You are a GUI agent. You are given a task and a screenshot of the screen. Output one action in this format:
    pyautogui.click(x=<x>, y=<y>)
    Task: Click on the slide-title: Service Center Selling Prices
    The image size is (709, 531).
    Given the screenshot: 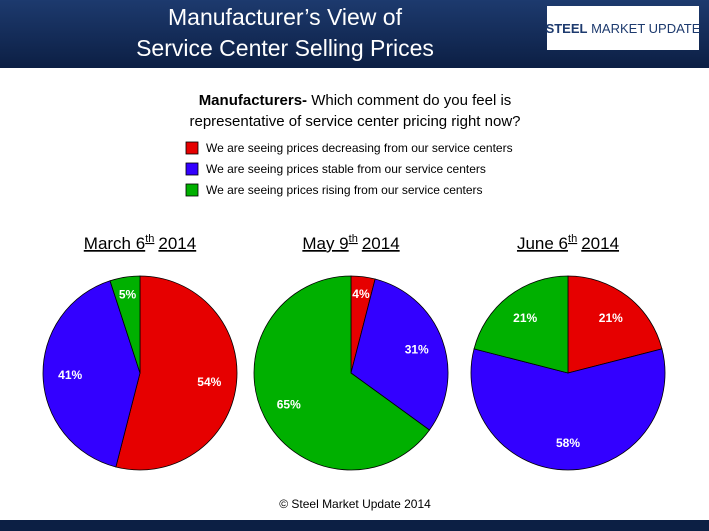 What is the action you would take?
    pyautogui.click(x=285, y=48)
    